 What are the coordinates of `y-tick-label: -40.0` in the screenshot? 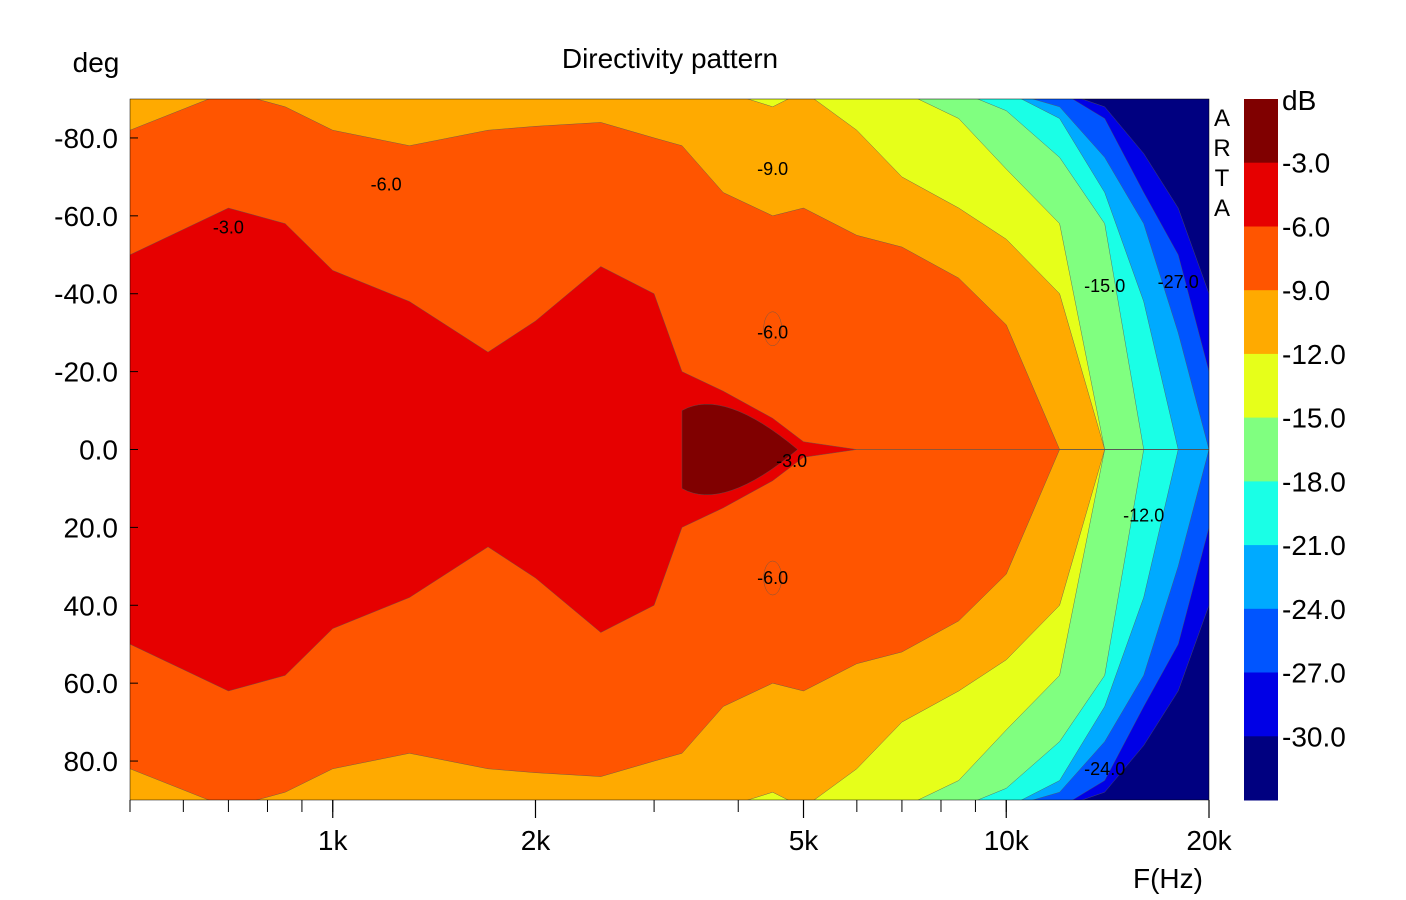 It's located at (86, 294).